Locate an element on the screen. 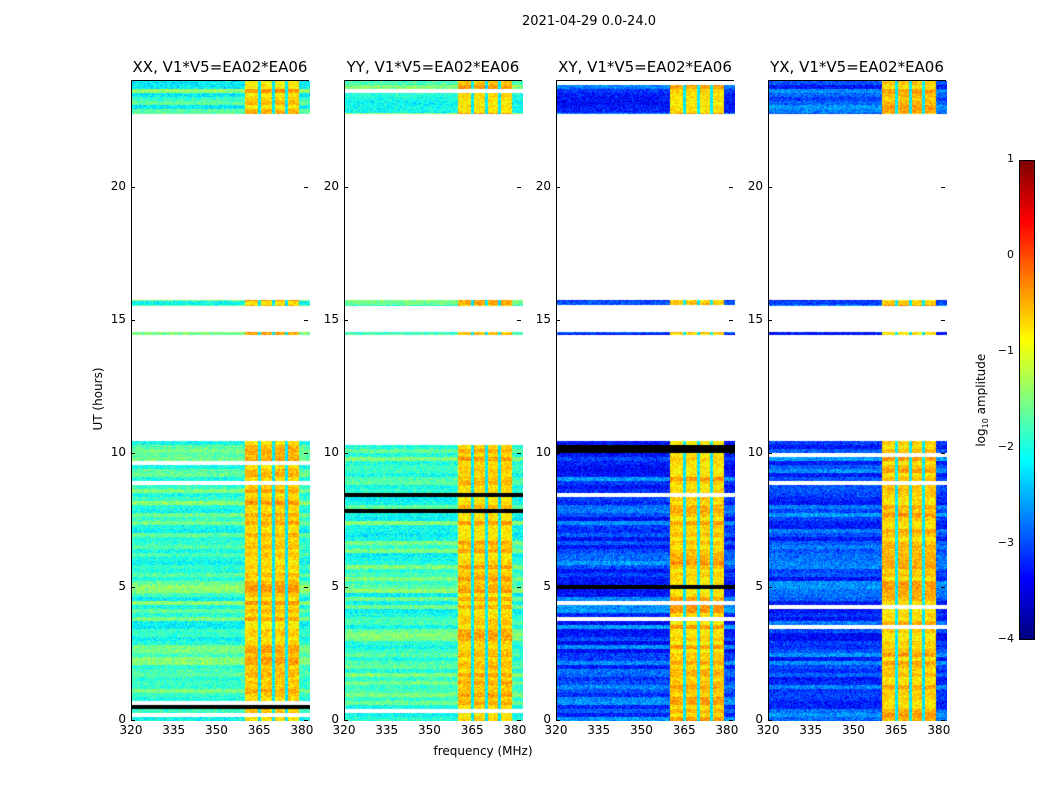 This screenshot has width=1050, height=800. panel-title: XY, V1*V5=EA02*EA06 is located at coordinates (645, 67).